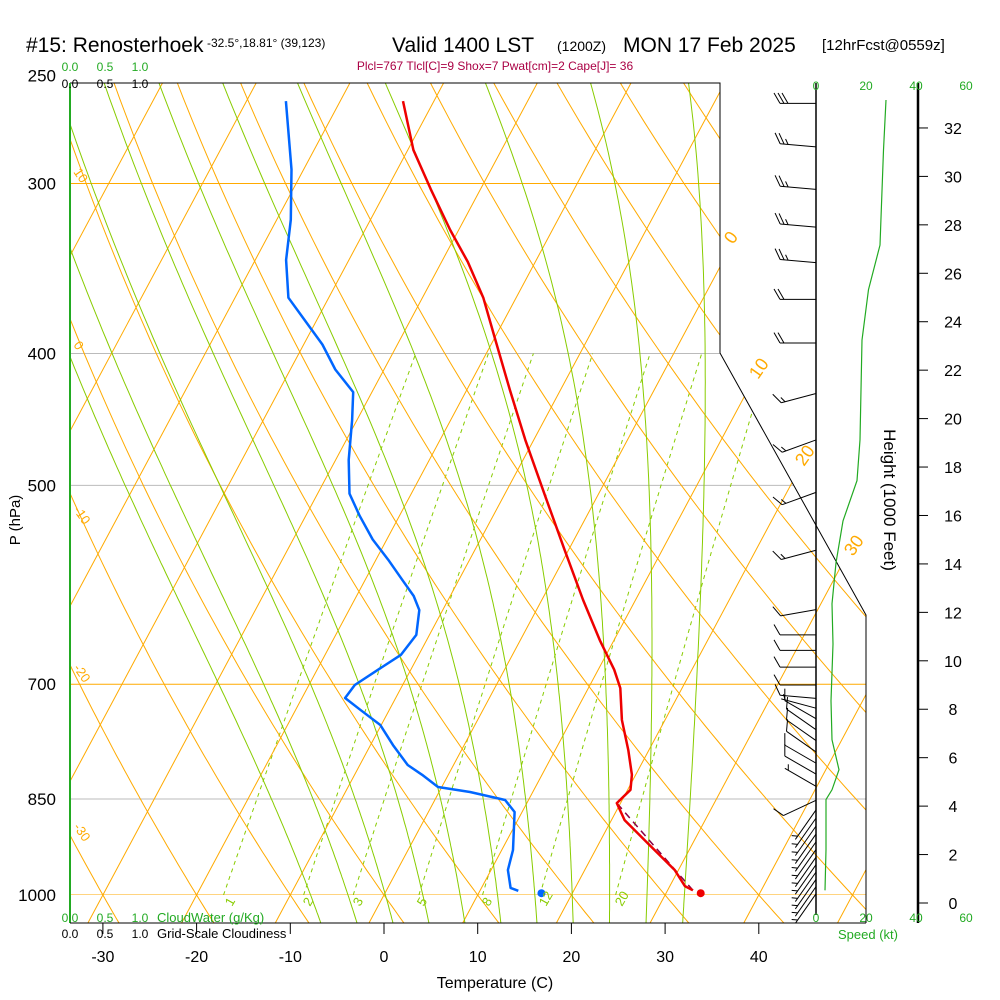 Image resolution: width=1000 pixels, height=1000 pixels. What do you see at coordinates (42, 799) in the screenshot?
I see `pressure-tick-label: 850` at bounding box center [42, 799].